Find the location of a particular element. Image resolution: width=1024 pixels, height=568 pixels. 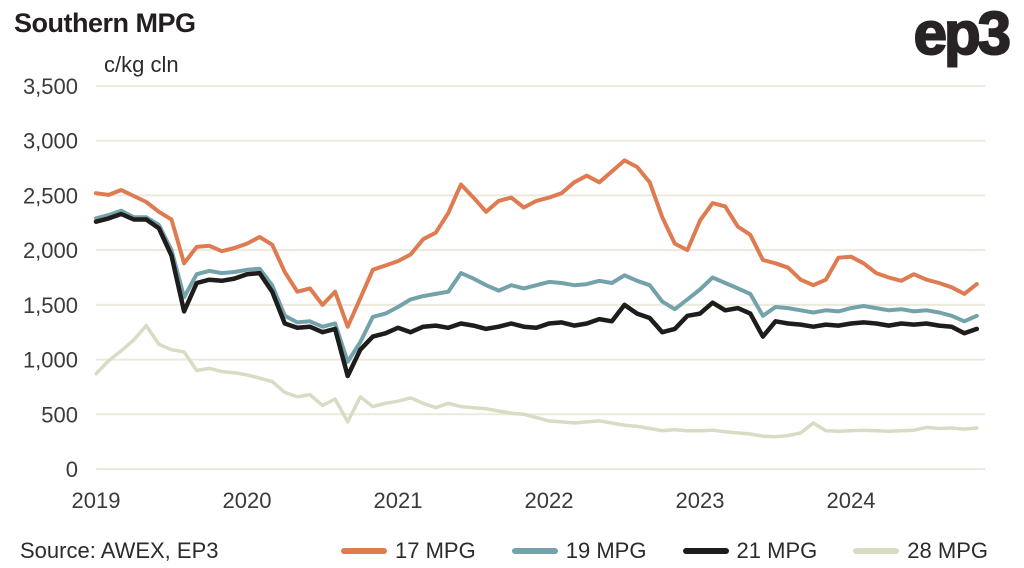

y-tick-label: 0 is located at coordinates (72, 469).